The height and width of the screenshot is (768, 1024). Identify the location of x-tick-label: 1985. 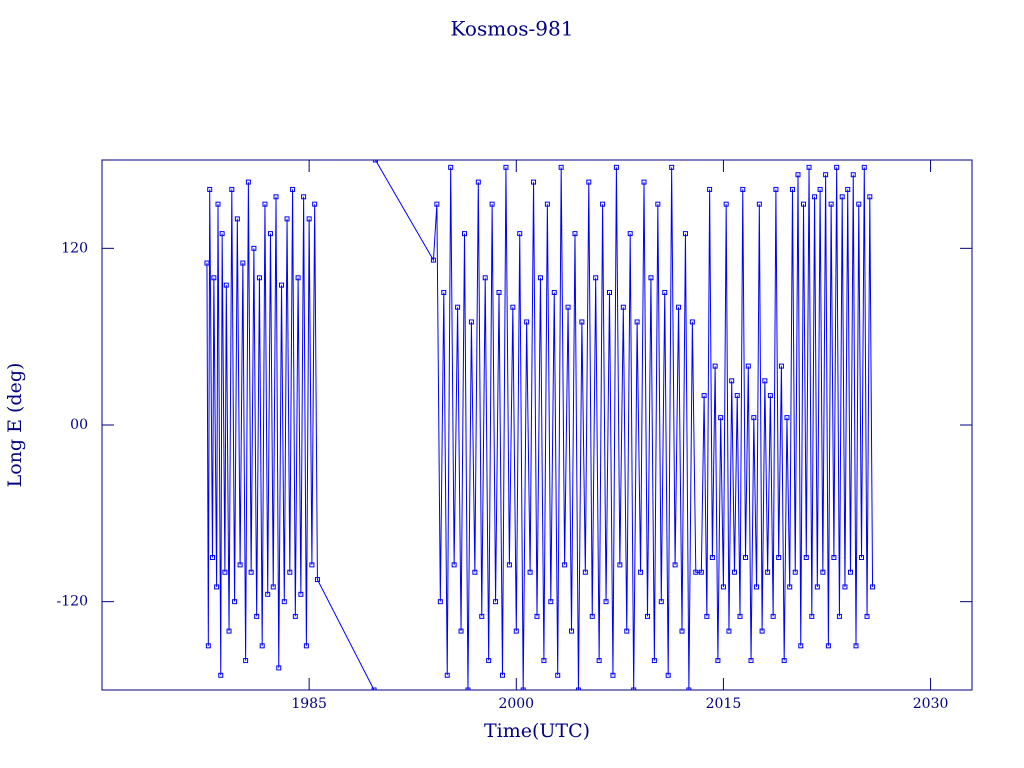
(309, 704).